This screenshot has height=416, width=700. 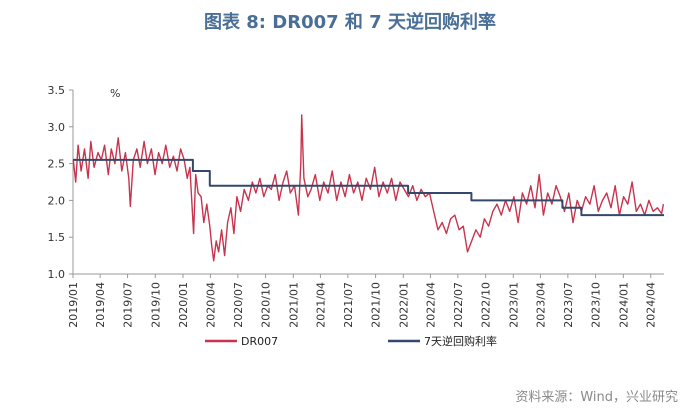 I want to click on legend: DR007 7天逆回购利率, so click(x=351, y=341).